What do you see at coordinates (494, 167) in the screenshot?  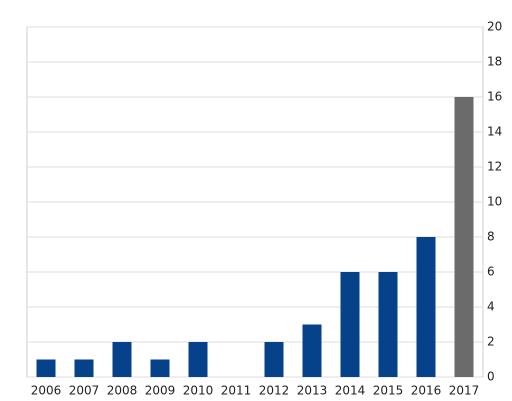 I see `y-tick-label: 12` at bounding box center [494, 167].